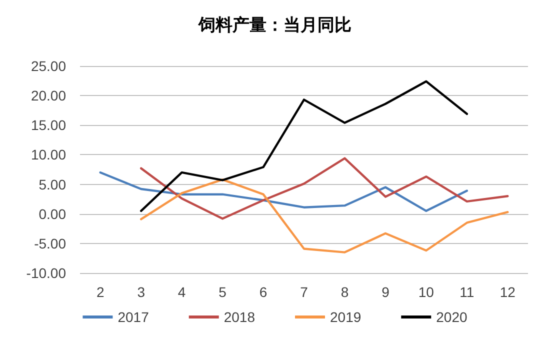 This screenshot has height=339, width=550. Describe the element at coordinates (52, 184) in the screenshot. I see `y-tick-label: 5.00` at that location.